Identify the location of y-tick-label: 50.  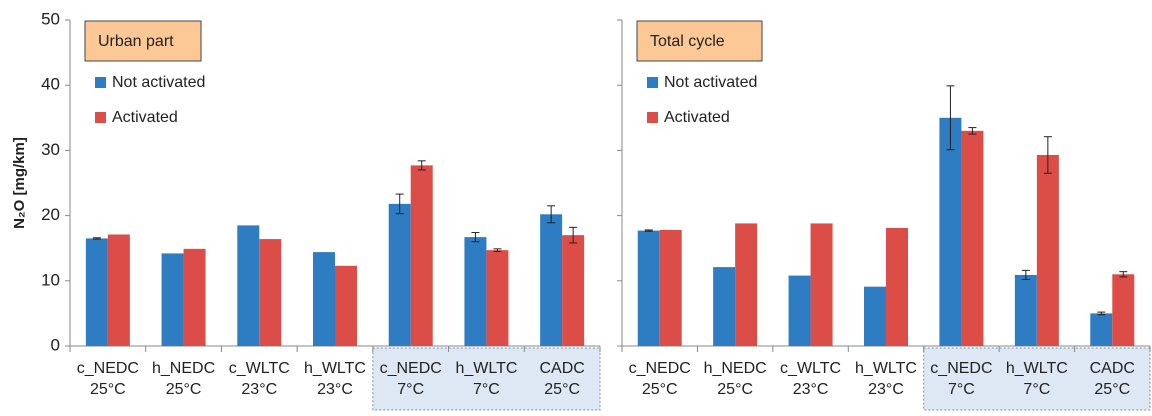
(50, 18).